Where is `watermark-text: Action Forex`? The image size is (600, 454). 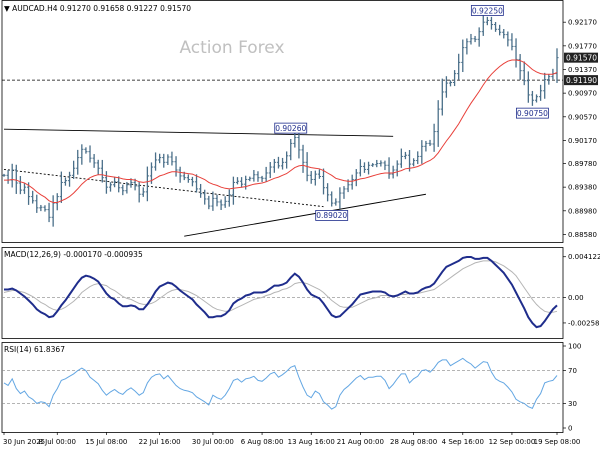
watermark-text: Action Forex is located at coordinates (231, 48).